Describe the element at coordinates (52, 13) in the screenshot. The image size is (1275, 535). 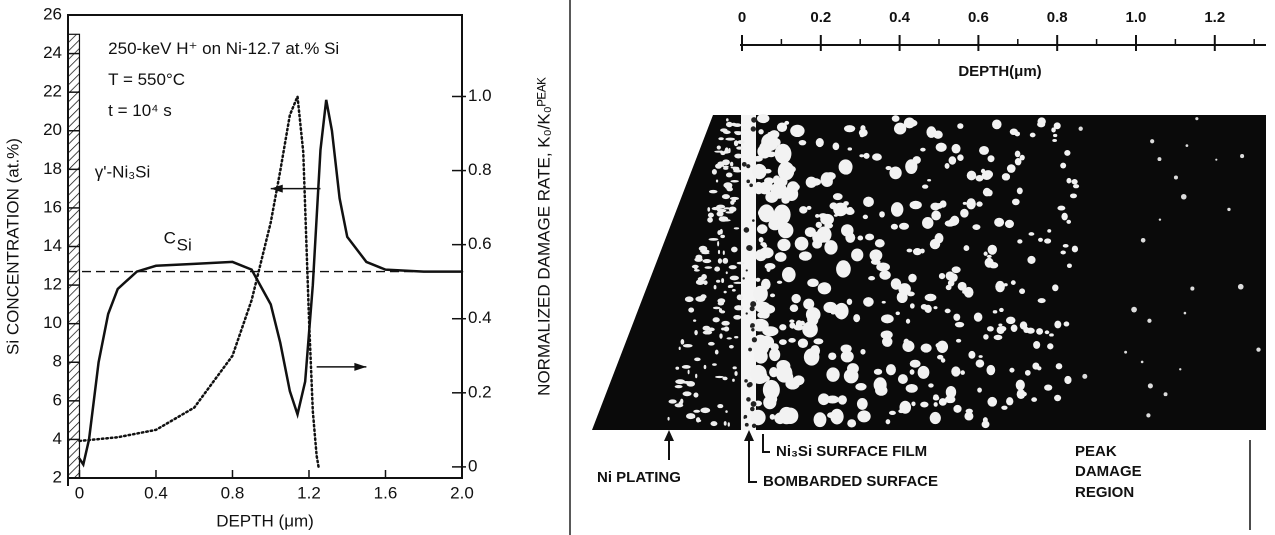
I see `y-tick-label: 26` at that location.